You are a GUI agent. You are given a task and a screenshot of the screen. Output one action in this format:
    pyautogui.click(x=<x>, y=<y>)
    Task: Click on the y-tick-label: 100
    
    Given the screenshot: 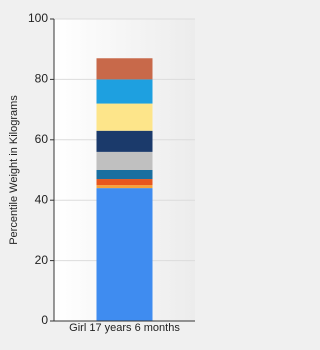 What is the action you would take?
    pyautogui.click(x=38, y=18)
    